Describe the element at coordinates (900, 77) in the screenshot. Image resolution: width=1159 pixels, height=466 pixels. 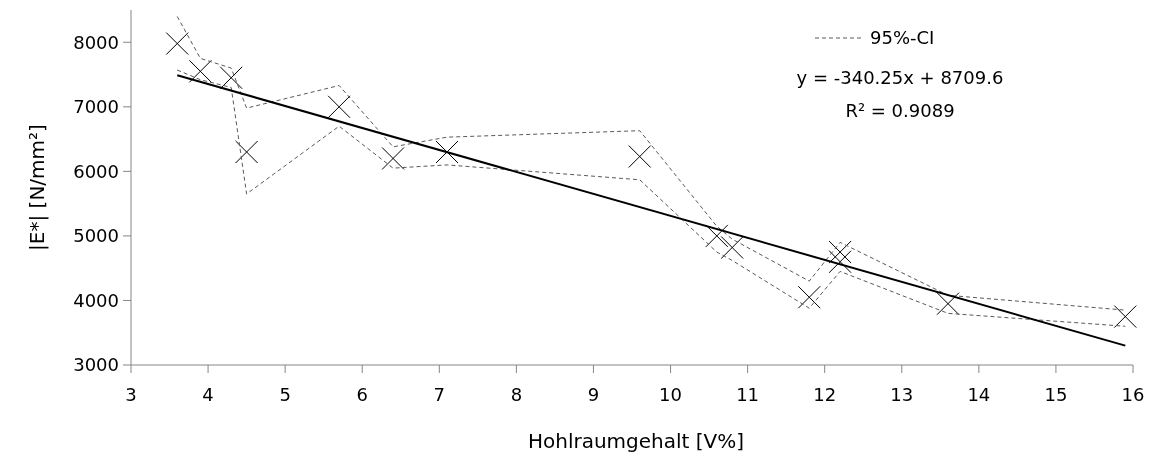
I see `annotation: y = -340.25x + 8709.6` at that location.